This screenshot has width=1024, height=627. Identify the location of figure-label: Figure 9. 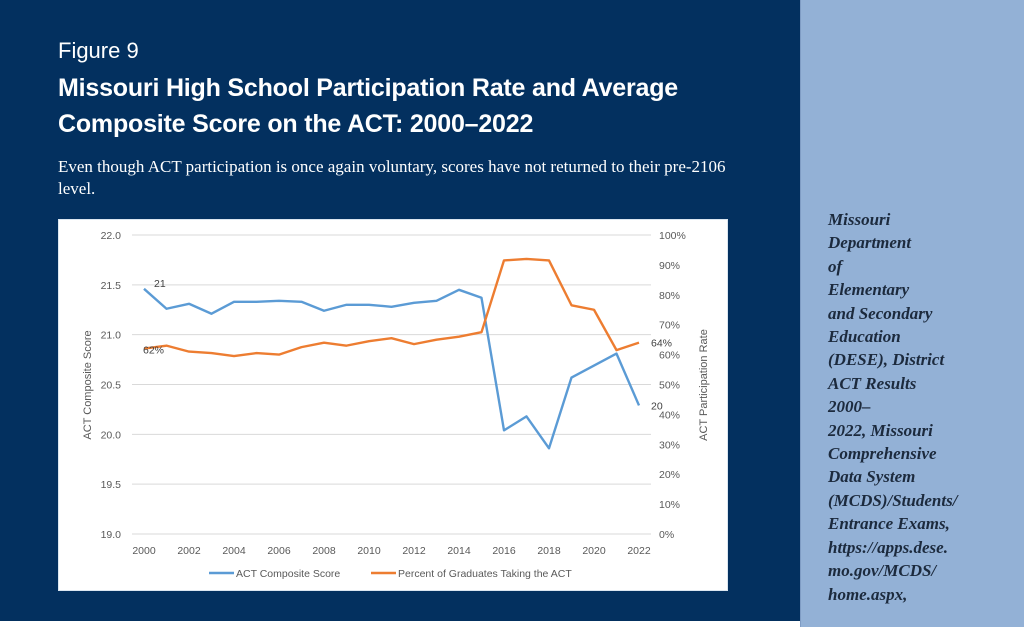
(98, 50).